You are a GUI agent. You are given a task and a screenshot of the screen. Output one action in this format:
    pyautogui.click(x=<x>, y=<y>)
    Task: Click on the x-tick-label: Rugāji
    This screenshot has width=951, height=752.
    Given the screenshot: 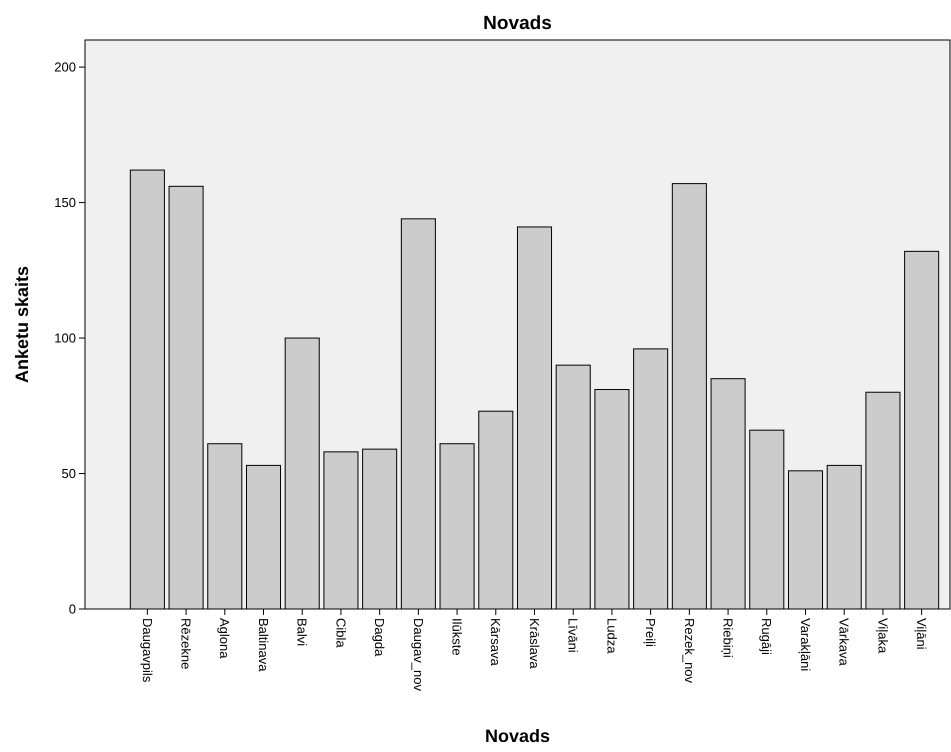 What is the action you would take?
    pyautogui.click(x=766, y=636)
    